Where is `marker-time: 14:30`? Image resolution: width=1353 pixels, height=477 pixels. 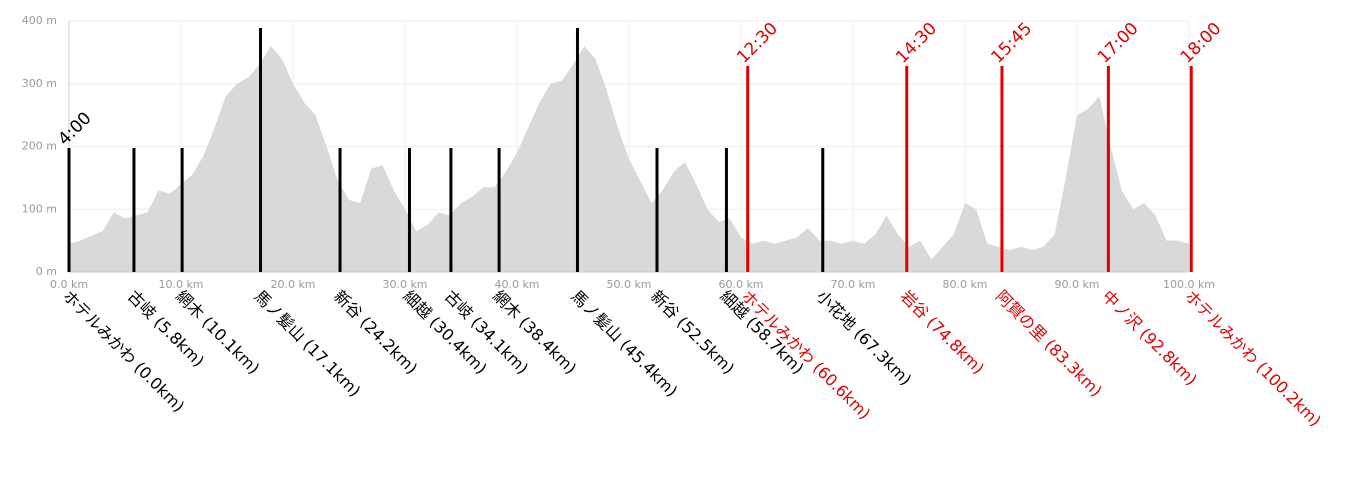 marker-time: 14:30 is located at coordinates (916, 43).